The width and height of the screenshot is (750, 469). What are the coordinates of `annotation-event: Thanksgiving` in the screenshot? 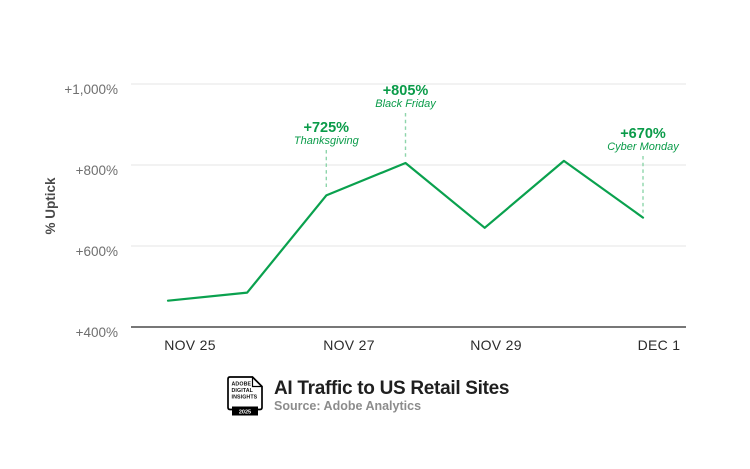 It's located at (327, 141).